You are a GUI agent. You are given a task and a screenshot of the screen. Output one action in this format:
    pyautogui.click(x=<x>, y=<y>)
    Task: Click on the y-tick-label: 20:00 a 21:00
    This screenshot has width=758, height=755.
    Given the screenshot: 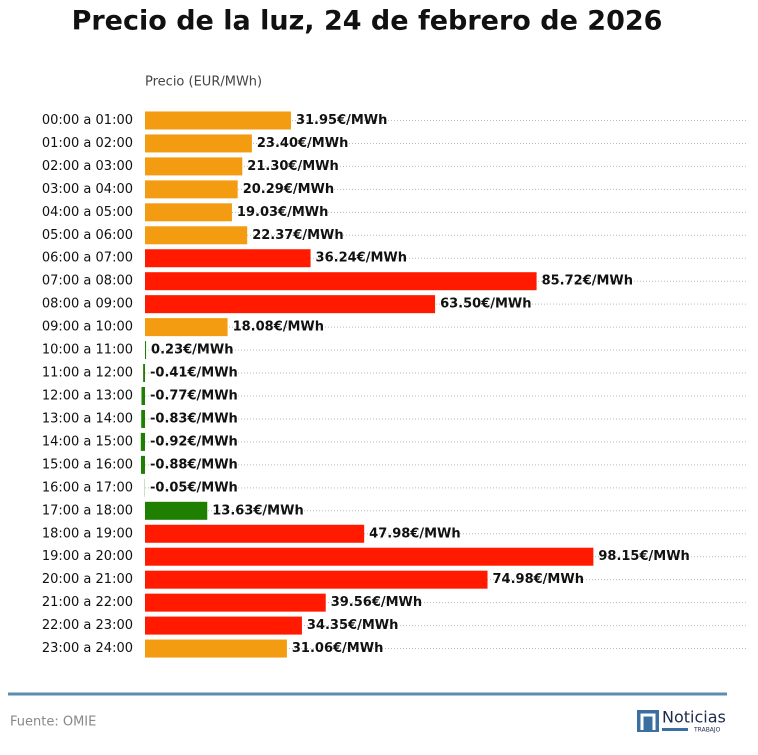 What is the action you would take?
    pyautogui.click(x=87, y=579)
    